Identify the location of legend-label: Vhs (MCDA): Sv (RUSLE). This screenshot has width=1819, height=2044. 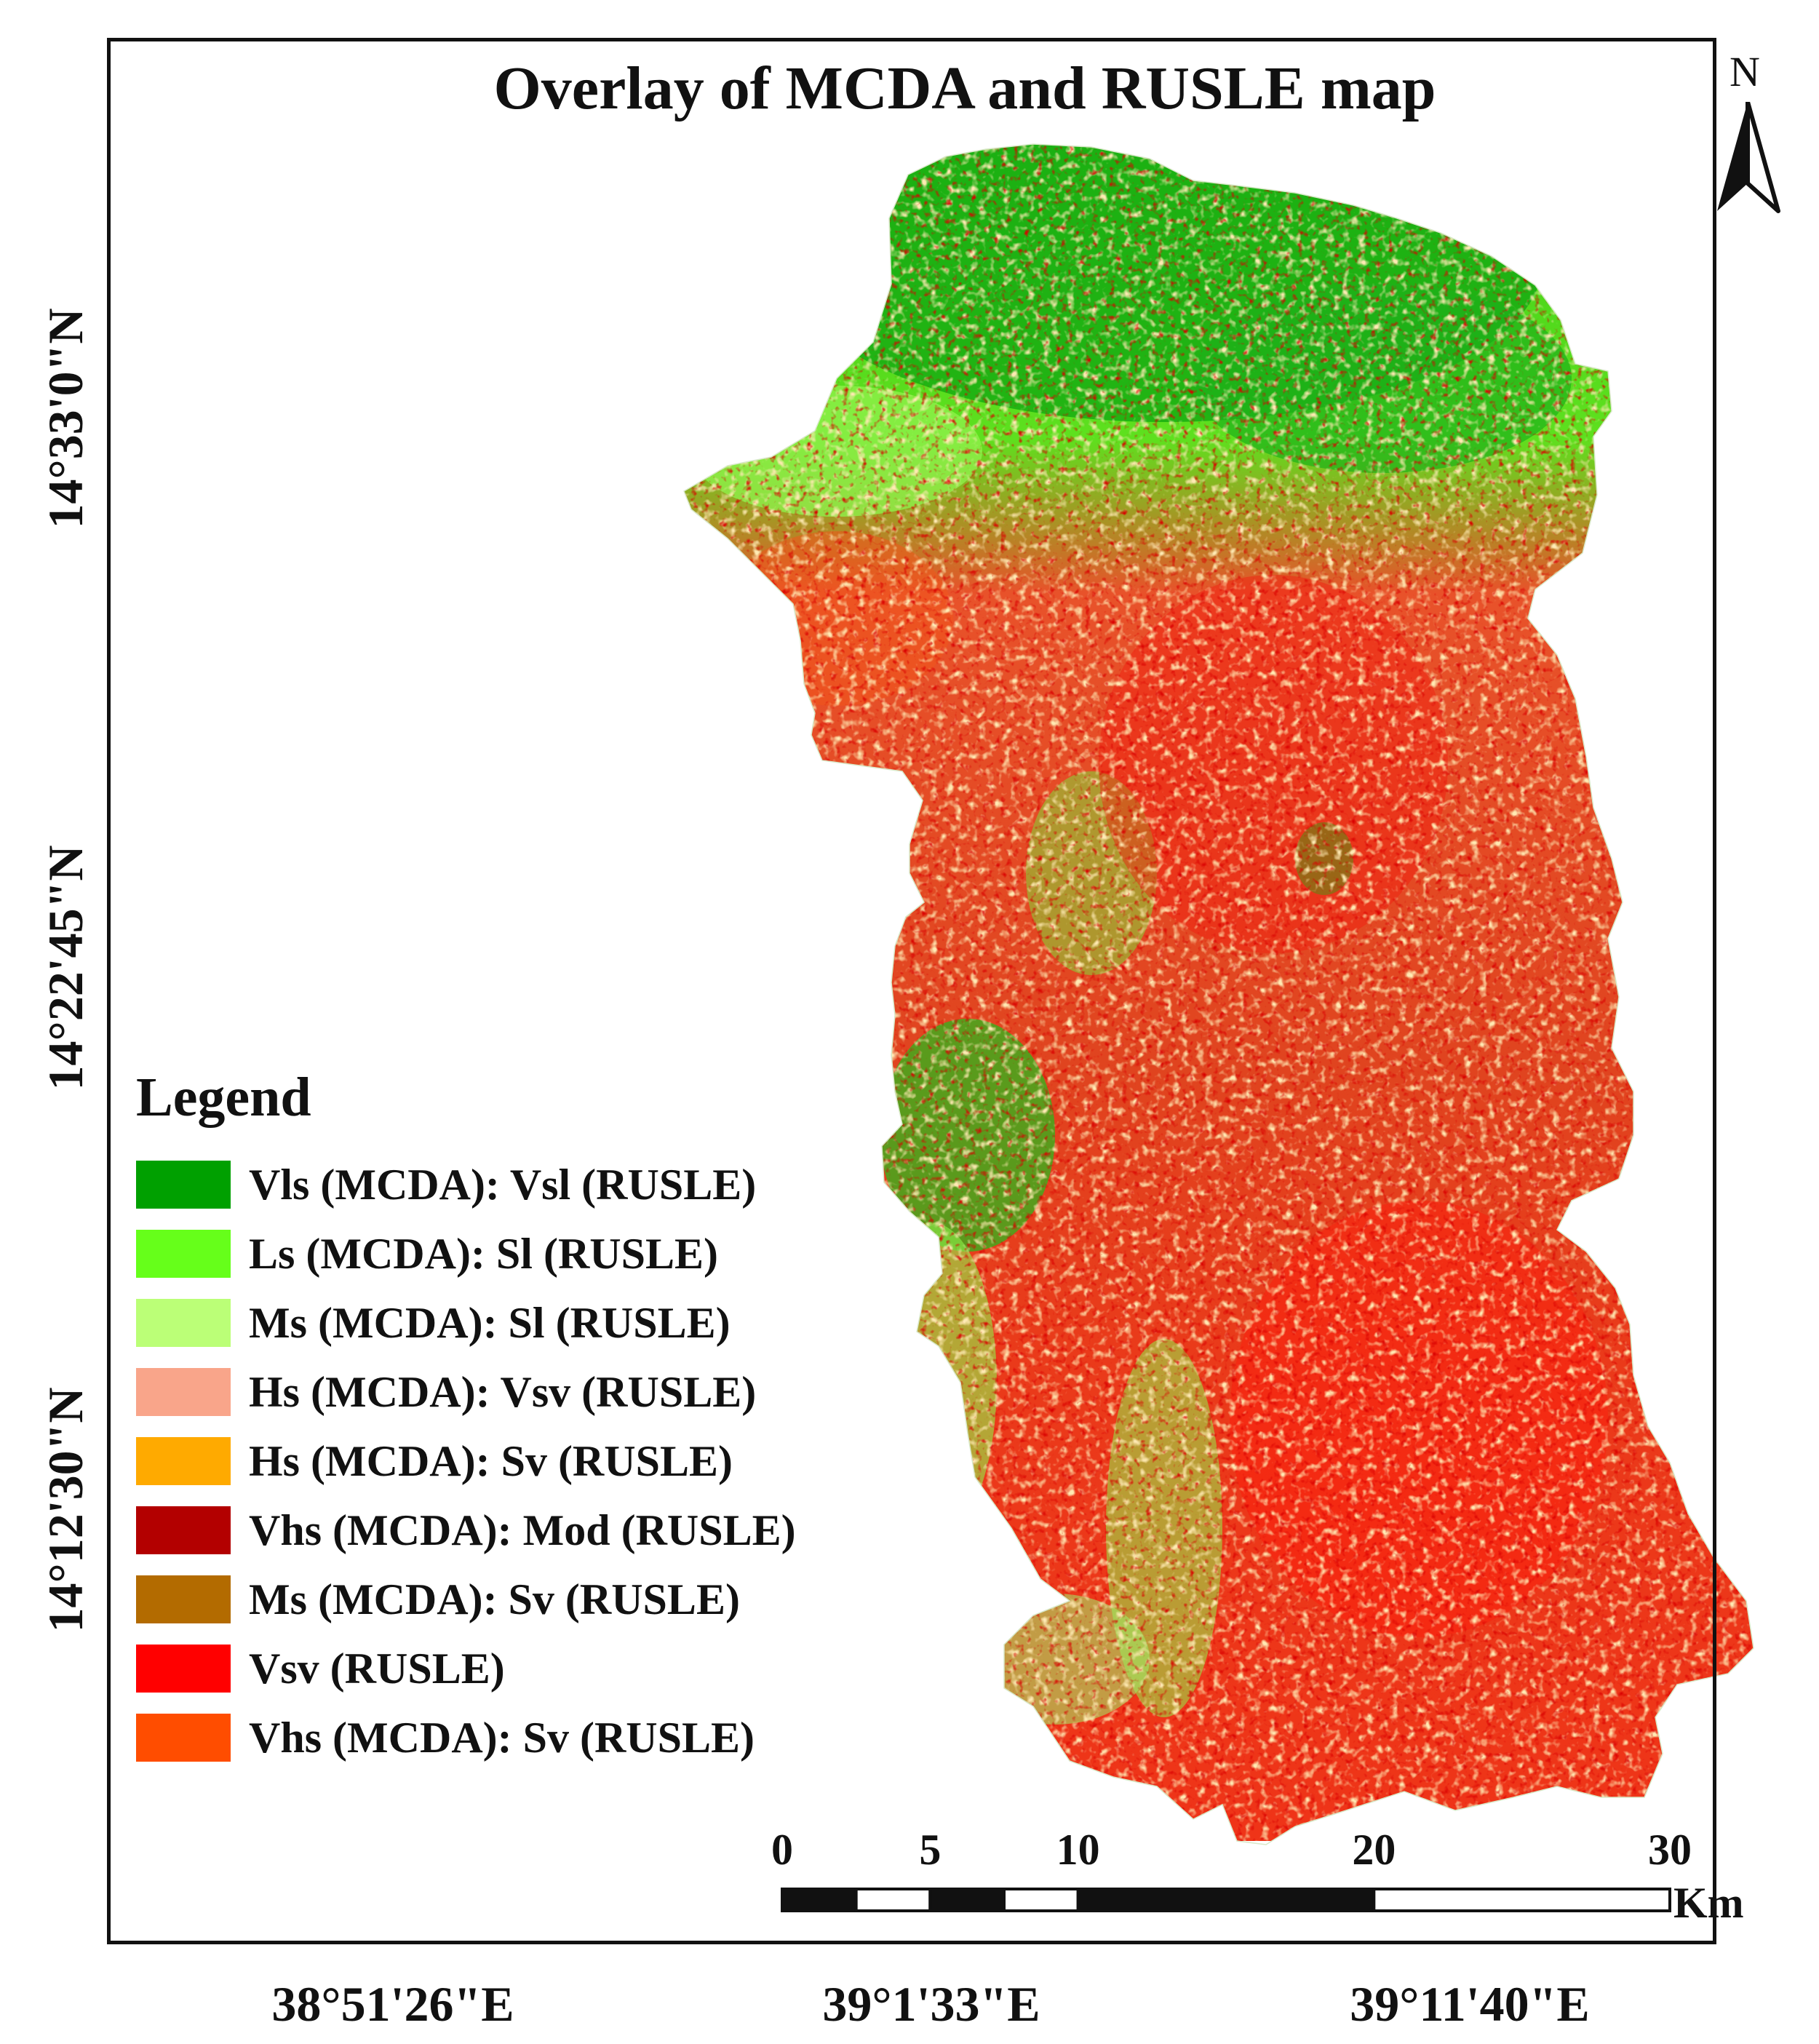
(502, 1738).